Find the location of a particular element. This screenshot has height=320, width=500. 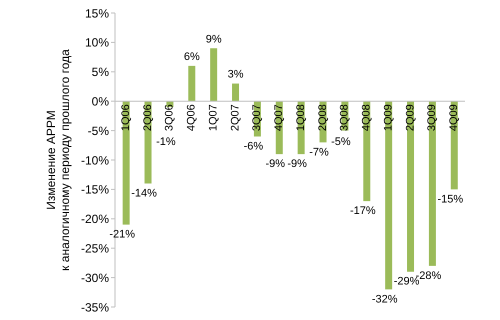

x-tick-label: 3Q09 is located at coordinates (432, 118).